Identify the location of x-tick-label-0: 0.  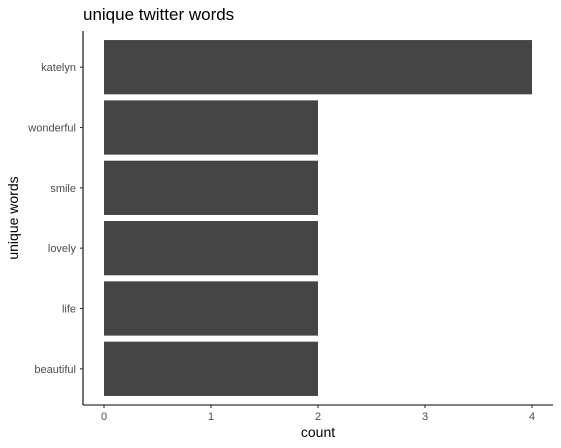
(104, 417).